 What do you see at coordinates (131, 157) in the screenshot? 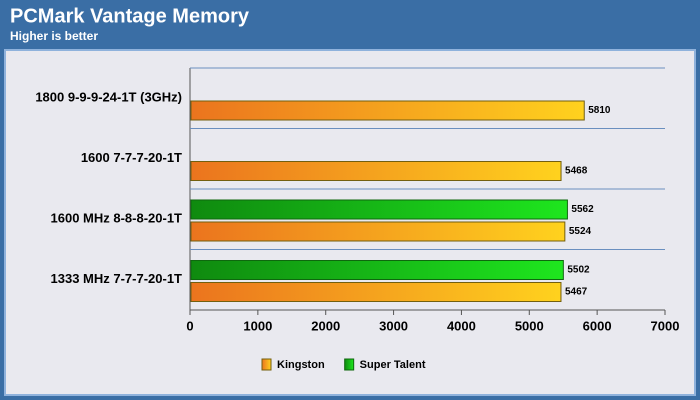
I see `y-tick-label: 1600 7-7-7-20-1T` at bounding box center [131, 157].